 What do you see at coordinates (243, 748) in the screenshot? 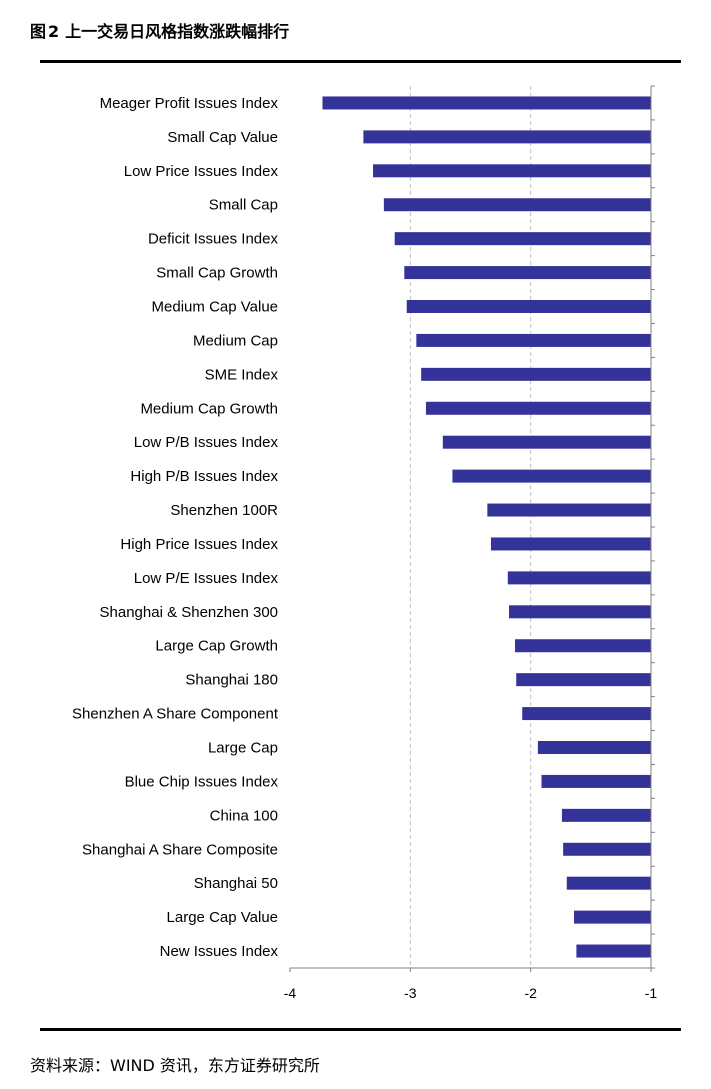
I see `category-label: Large Cap` at bounding box center [243, 748].